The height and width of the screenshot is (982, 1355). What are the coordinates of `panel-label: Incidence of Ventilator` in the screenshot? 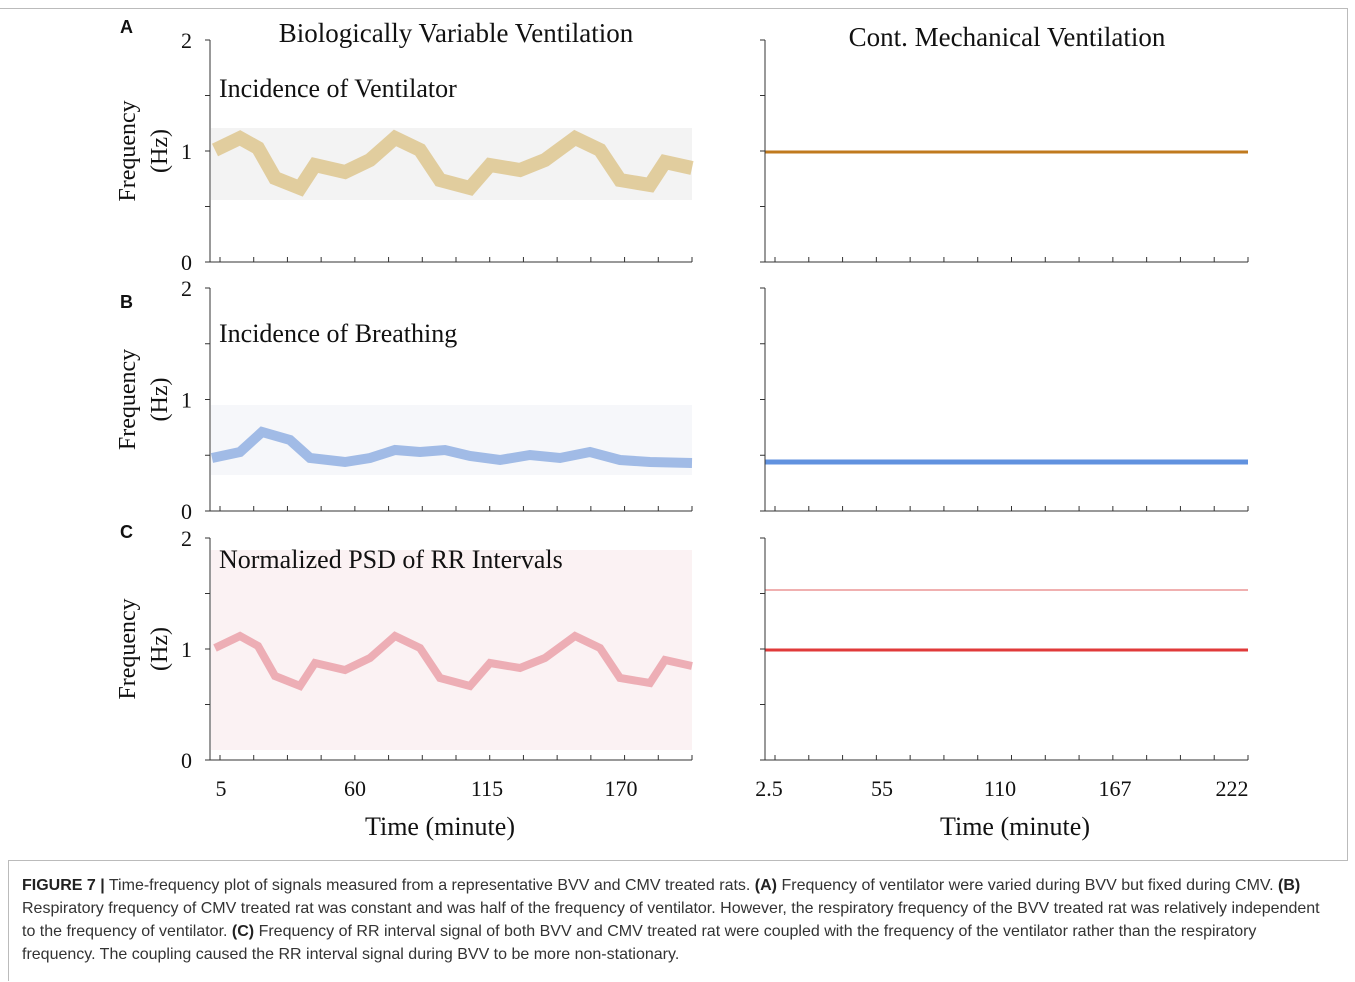 It's located at (338, 88).